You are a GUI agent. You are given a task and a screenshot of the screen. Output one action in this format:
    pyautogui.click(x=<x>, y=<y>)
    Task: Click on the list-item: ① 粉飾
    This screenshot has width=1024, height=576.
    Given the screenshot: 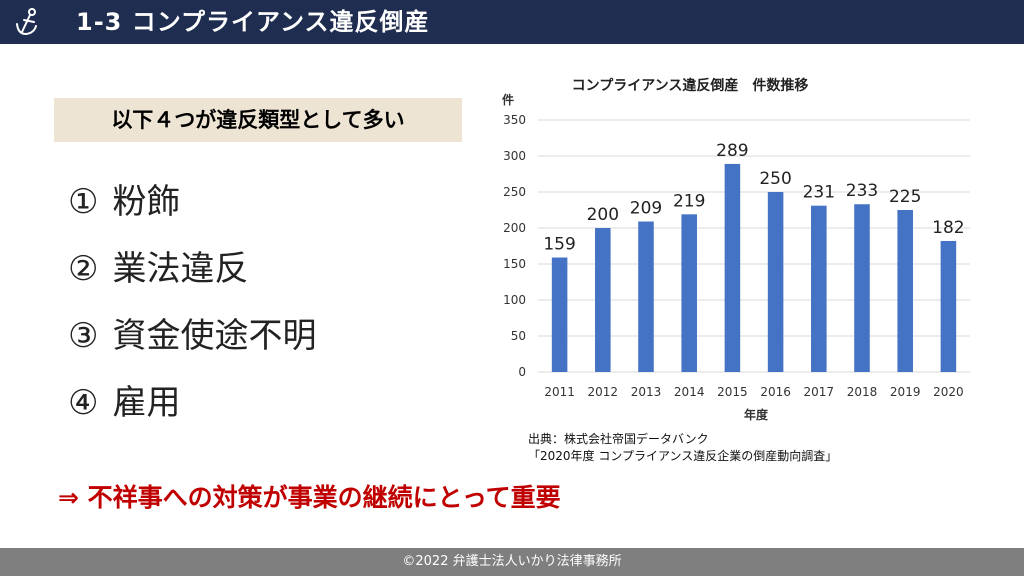 What is the action you would take?
    pyautogui.click(x=199, y=207)
    